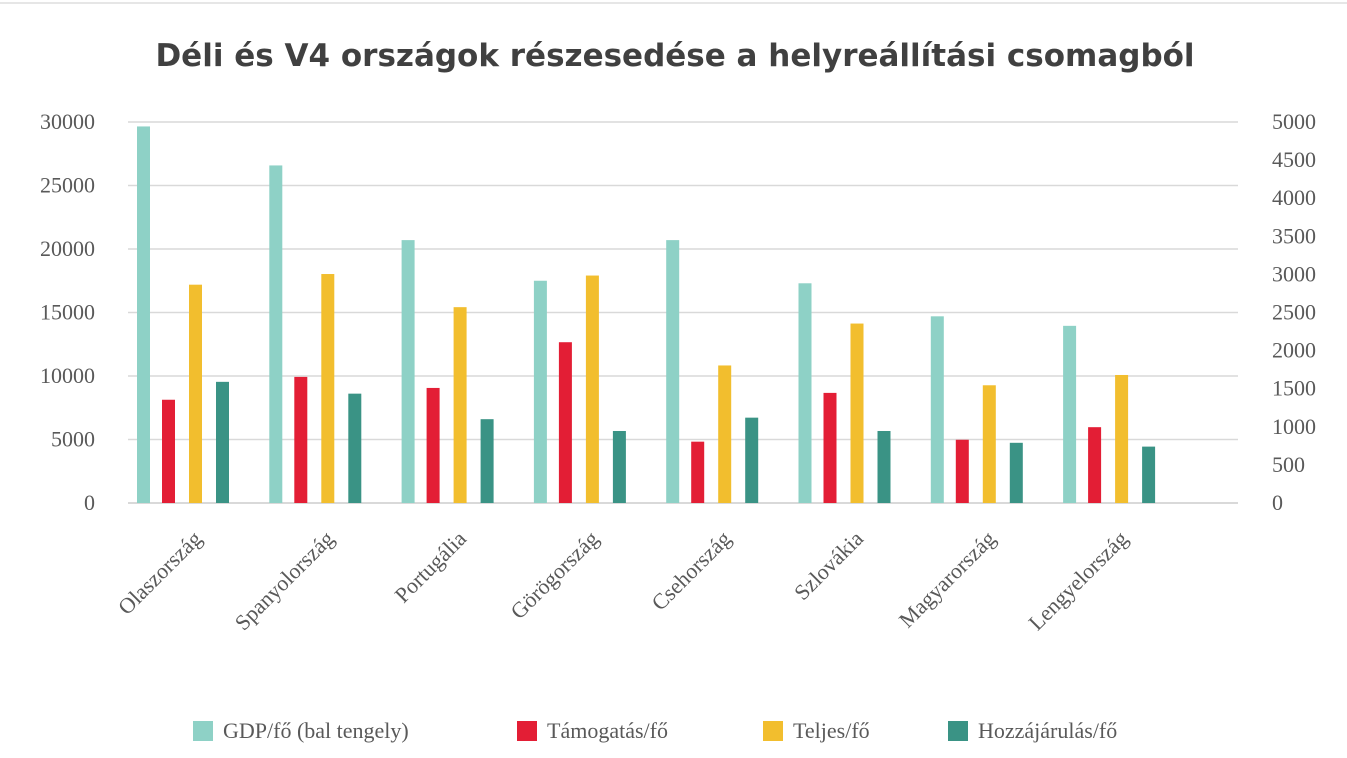 This screenshot has height=758, width=1347. Describe the element at coordinates (1294, 273) in the screenshot. I see `right-tick-label: 3000` at that location.